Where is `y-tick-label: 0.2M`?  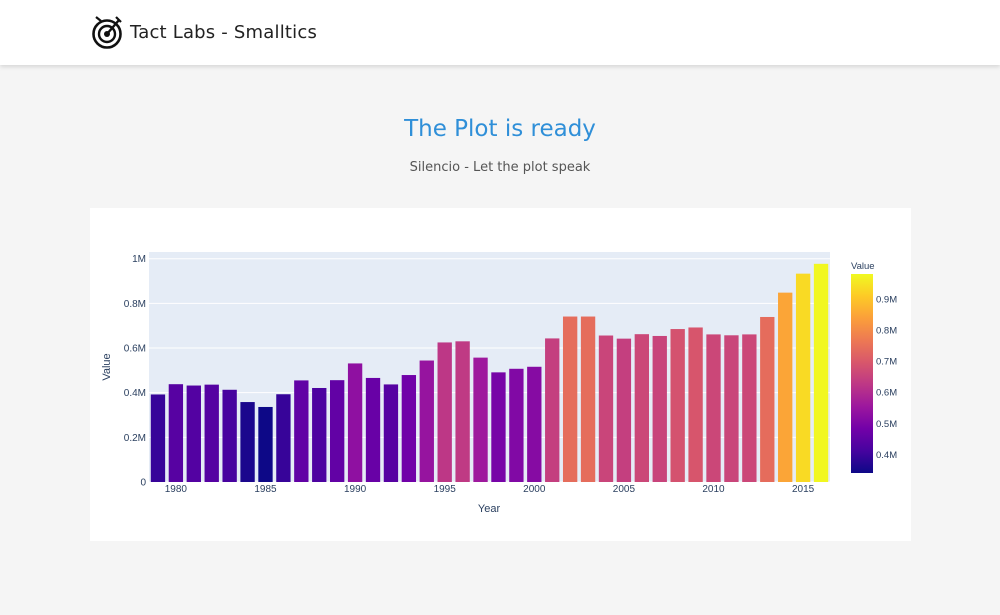
y-tick-label: 0.2M is located at coordinates (135, 438).